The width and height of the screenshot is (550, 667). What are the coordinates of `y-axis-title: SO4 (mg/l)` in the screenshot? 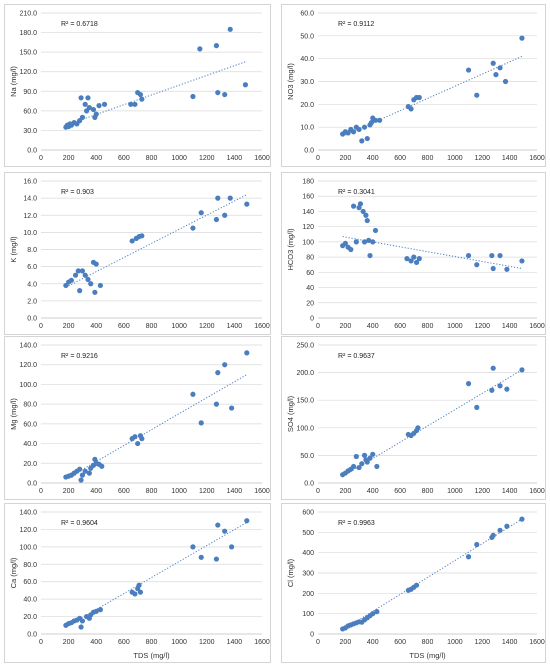 It's located at (290, 413).